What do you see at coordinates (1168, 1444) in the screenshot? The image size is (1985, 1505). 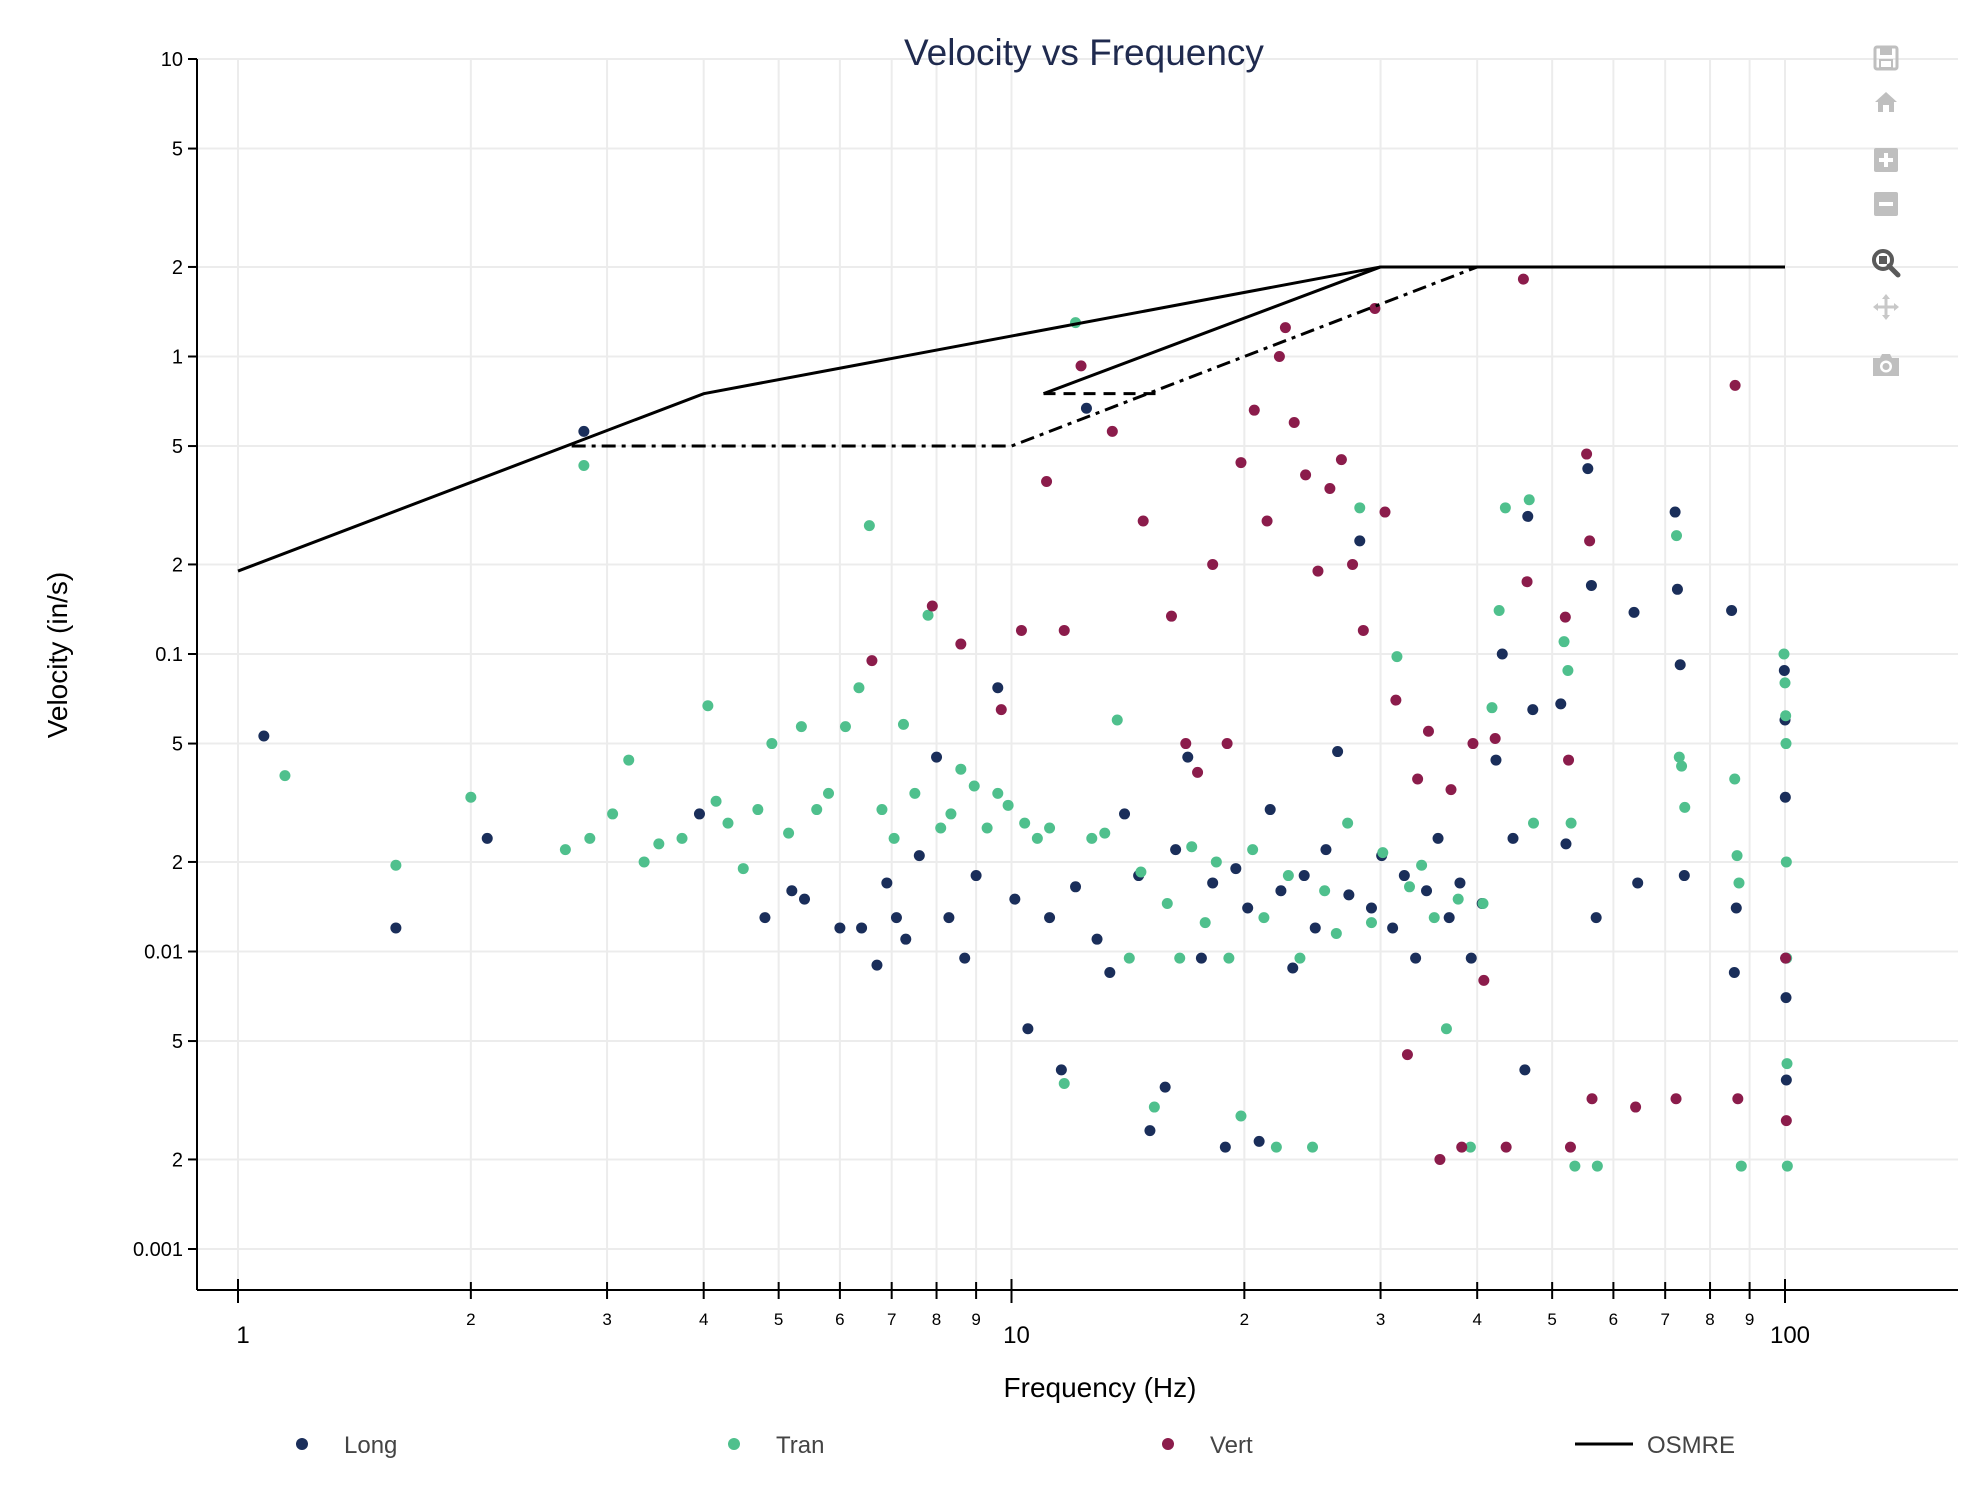 I see `legend-marker` at bounding box center [1168, 1444].